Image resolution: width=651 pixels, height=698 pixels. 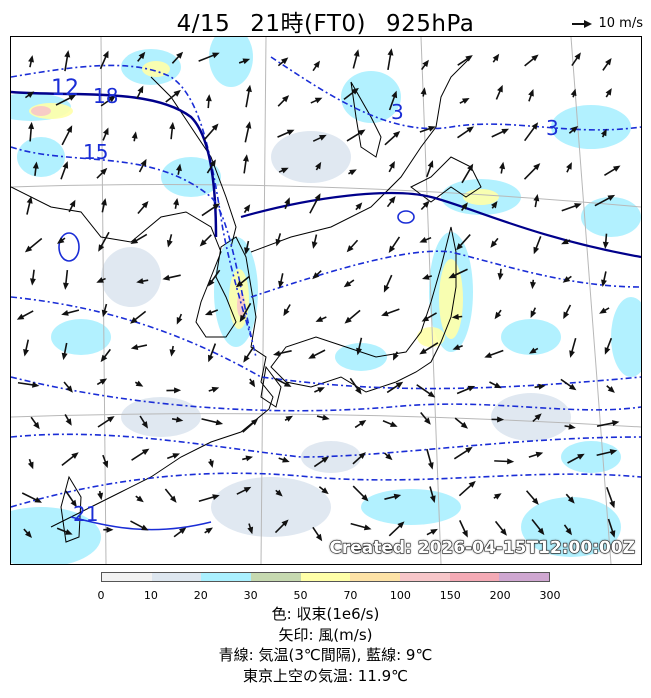 What do you see at coordinates (400, 595) in the screenshot?
I see `colorbar-tick-label: 100` at bounding box center [400, 595].